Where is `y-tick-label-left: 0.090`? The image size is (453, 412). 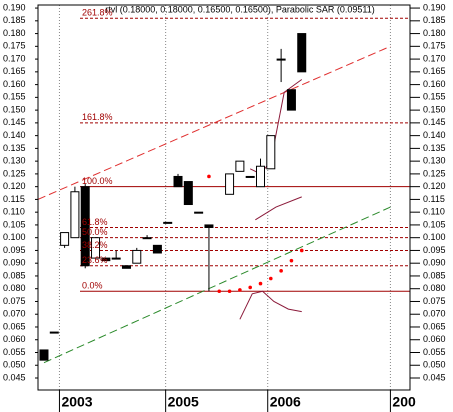 y-tick-label-left: 0.090 is located at coordinates (14, 263).